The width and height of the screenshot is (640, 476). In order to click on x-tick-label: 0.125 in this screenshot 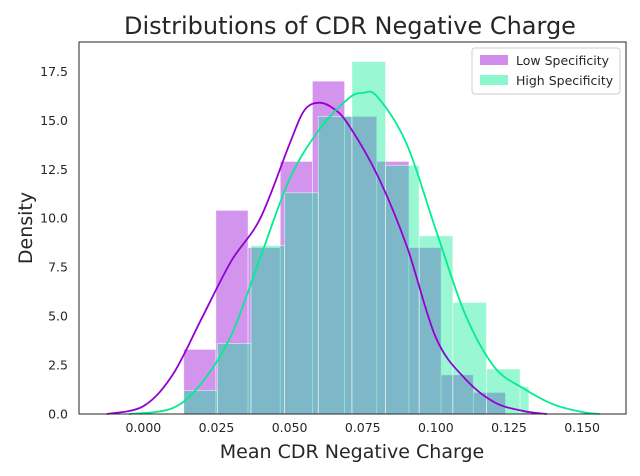, I will do `click(509, 427)`.